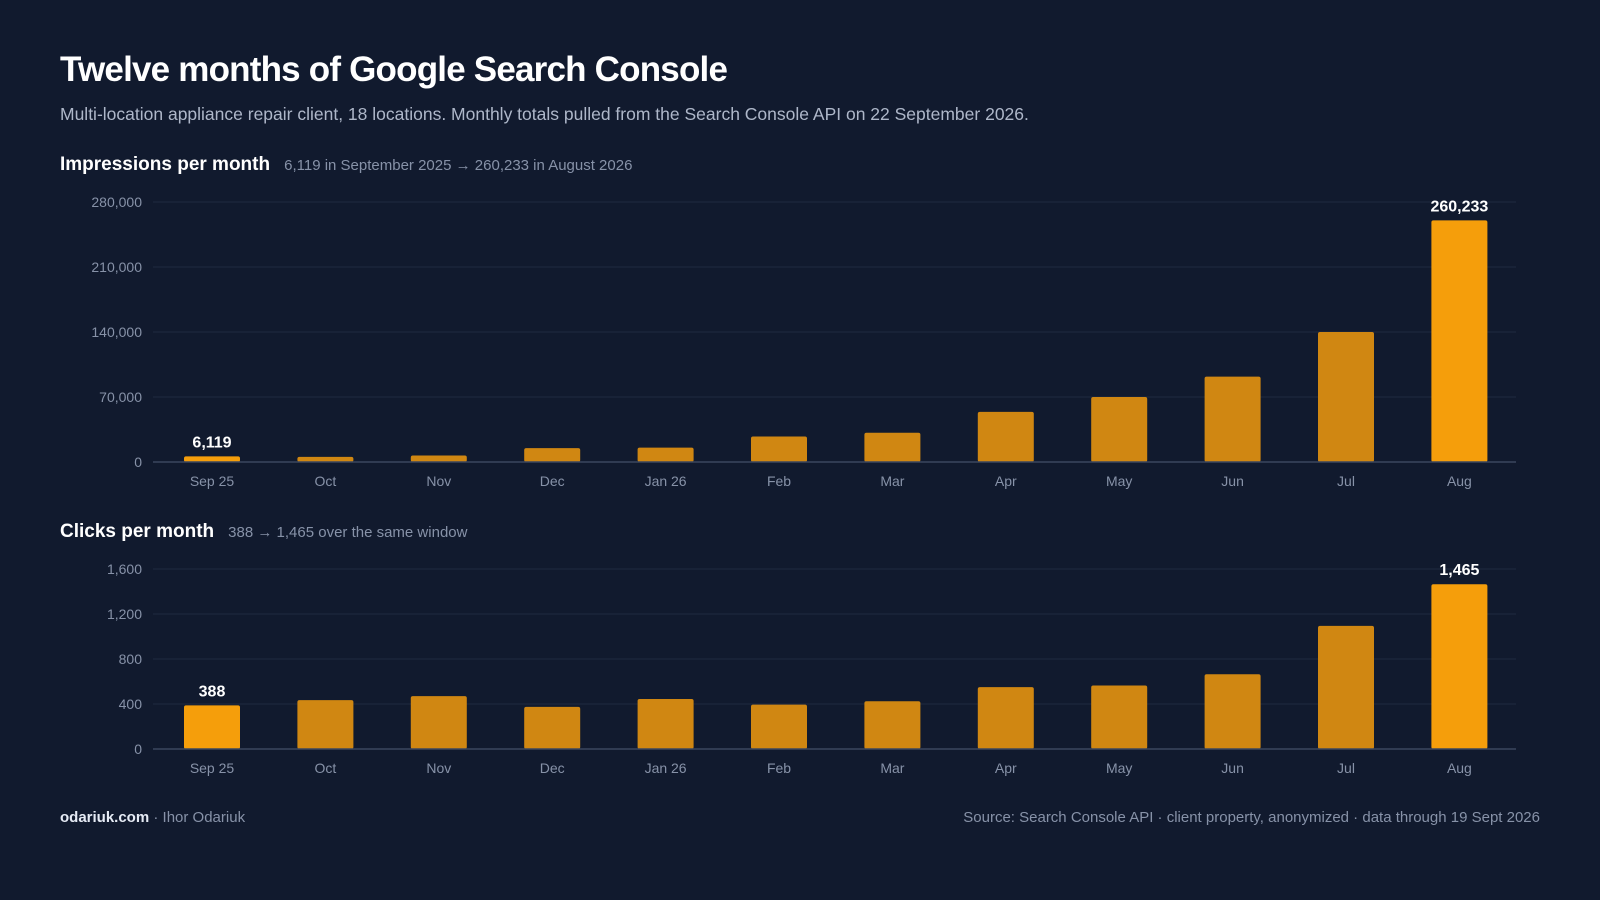  Describe the element at coordinates (1119, 429) in the screenshot. I see `impressions-bar-may` at that location.